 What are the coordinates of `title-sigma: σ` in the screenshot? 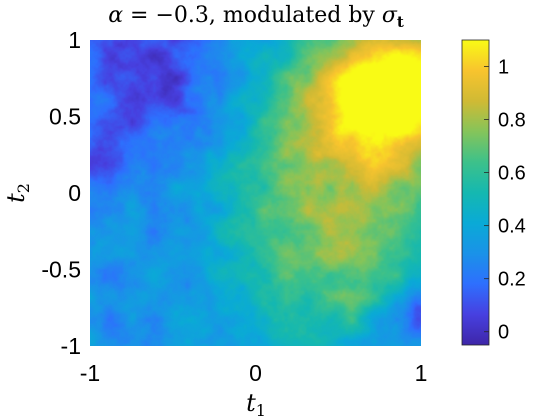 It's located at (390, 15).